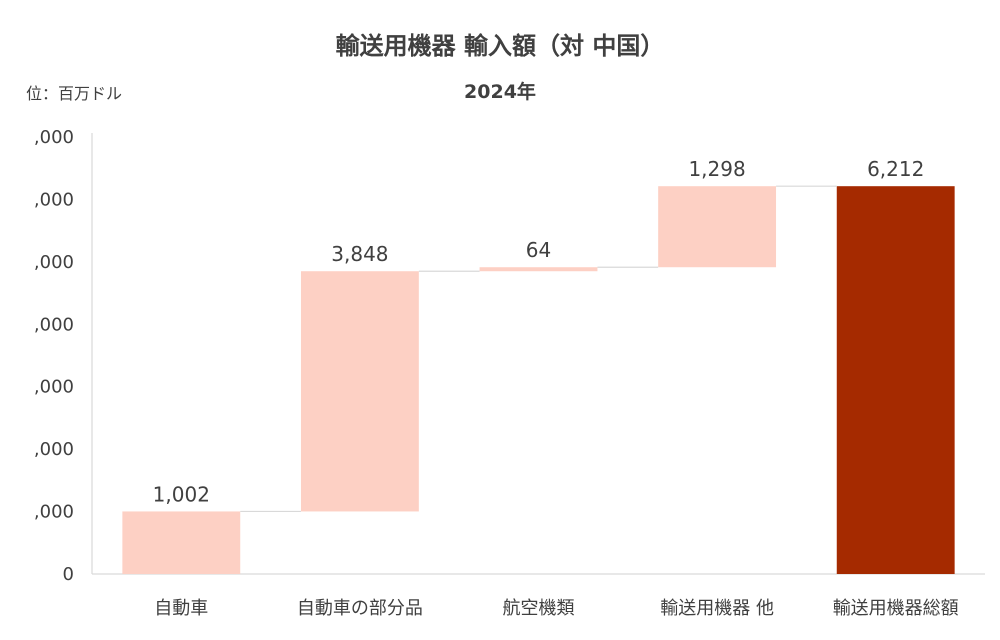 The image size is (1000, 640). Describe the element at coordinates (360, 608) in the screenshot. I see `x-tick-label: 自動車の部分品` at that location.